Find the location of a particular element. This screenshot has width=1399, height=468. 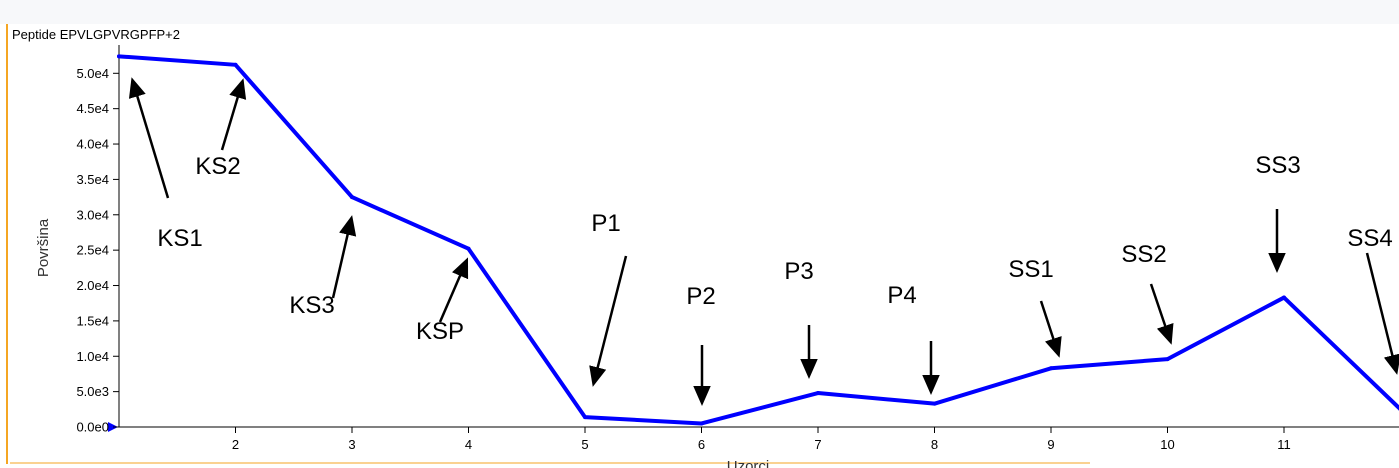

top-band is located at coordinates (699, 12).